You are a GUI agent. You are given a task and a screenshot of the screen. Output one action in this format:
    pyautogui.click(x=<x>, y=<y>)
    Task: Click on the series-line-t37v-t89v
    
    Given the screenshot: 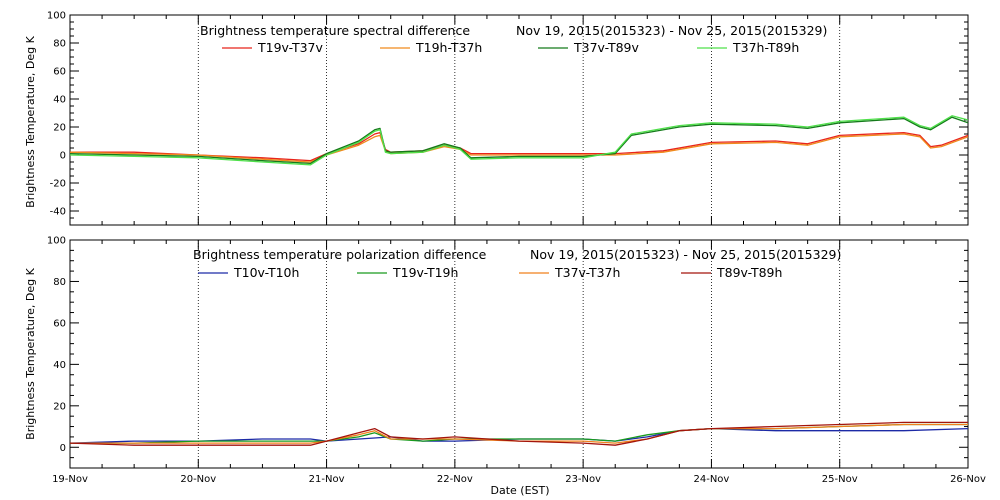 What is the action you would take?
    pyautogui.click(x=519, y=140)
    